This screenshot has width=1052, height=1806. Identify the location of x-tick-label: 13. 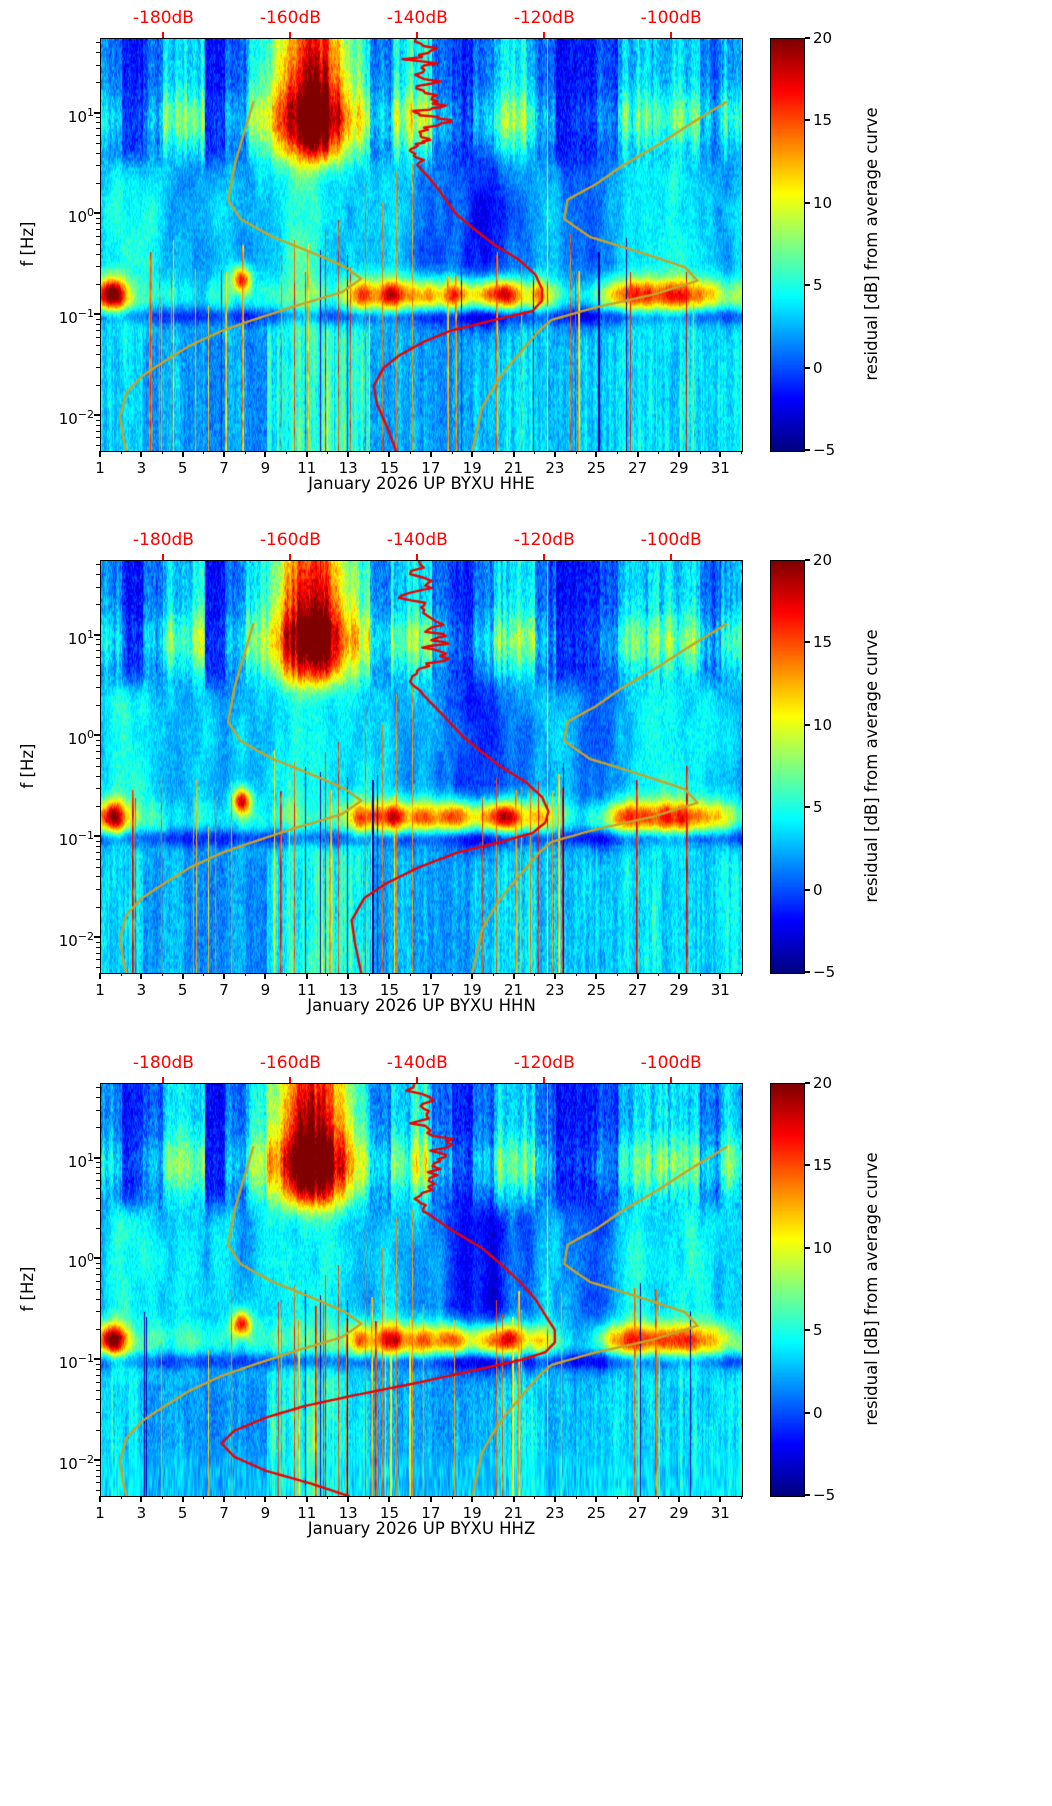
(348, 468).